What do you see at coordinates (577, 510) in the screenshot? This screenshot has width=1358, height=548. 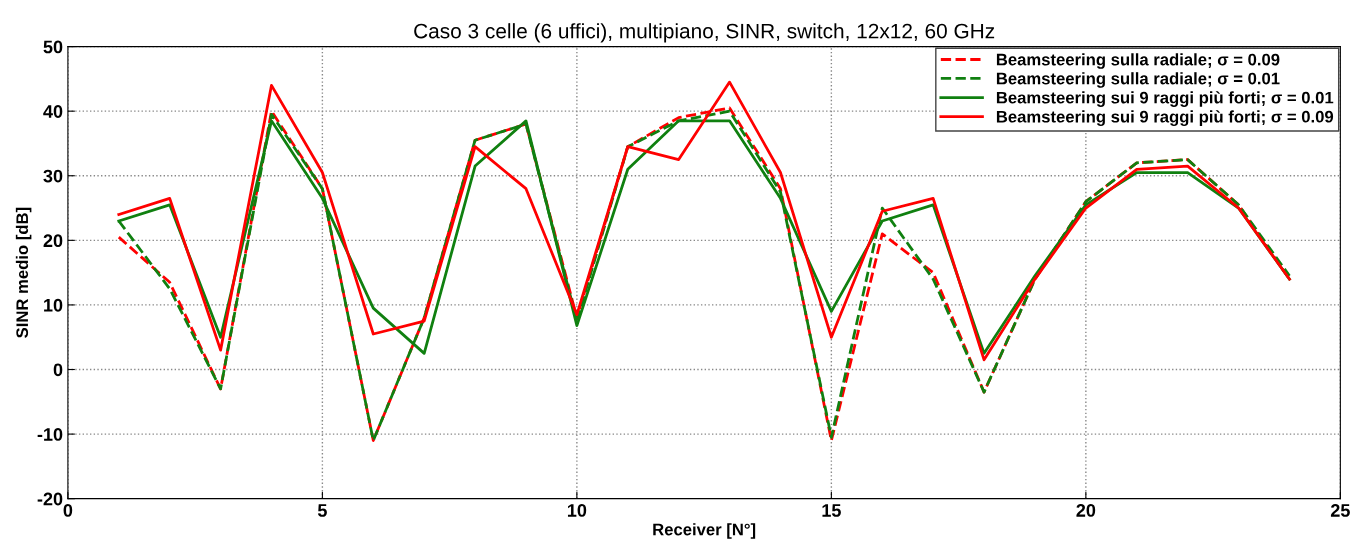 I see `x-tick-label: 10` at bounding box center [577, 510].